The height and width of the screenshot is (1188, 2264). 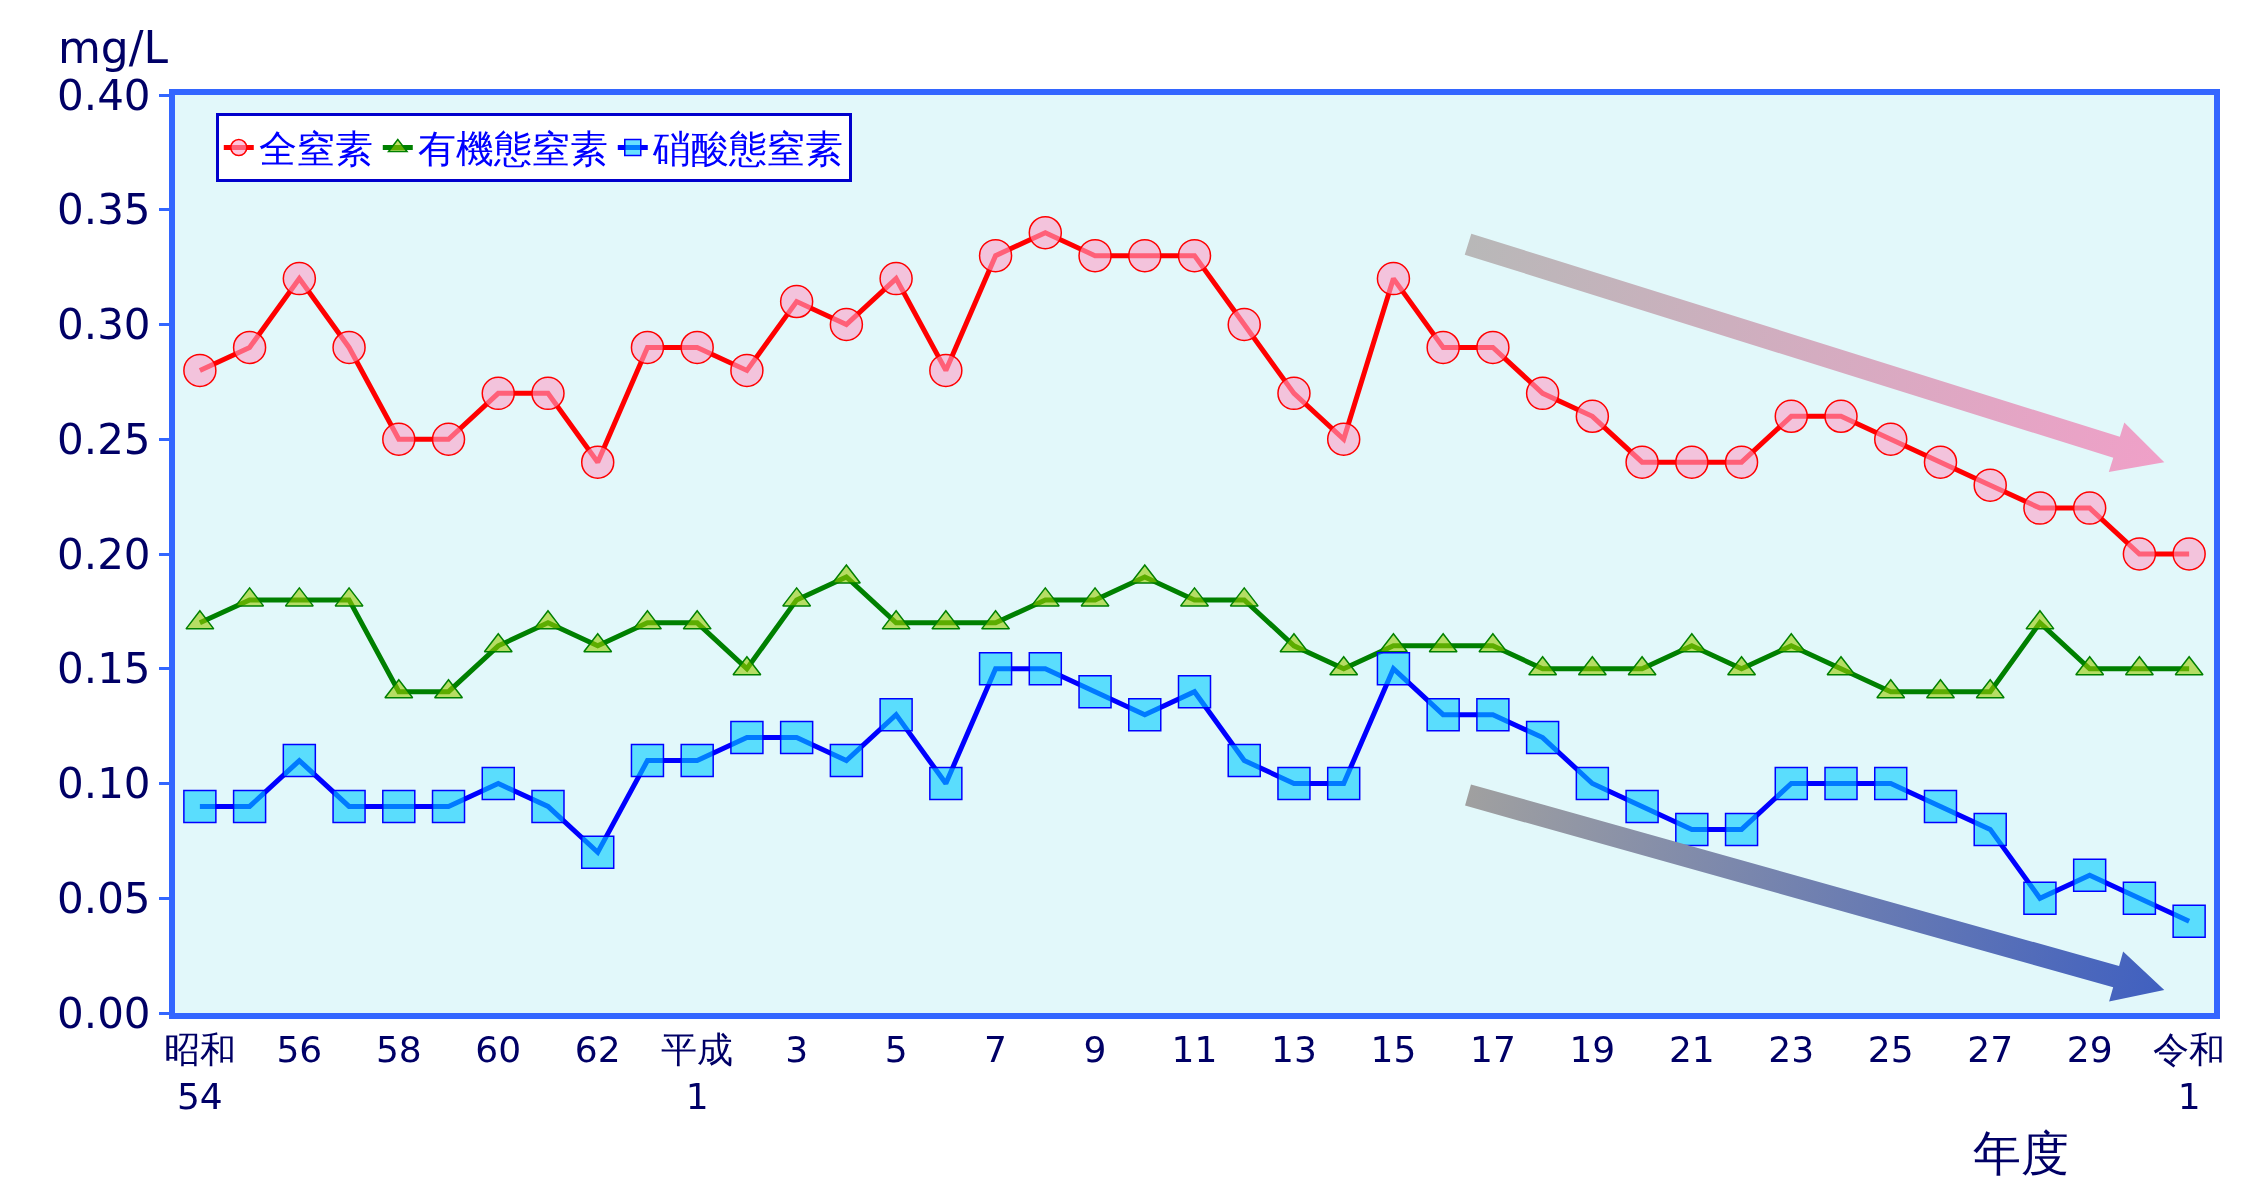 What do you see at coordinates (896, 1050) in the screenshot?
I see `x-tick-label: 5` at bounding box center [896, 1050].